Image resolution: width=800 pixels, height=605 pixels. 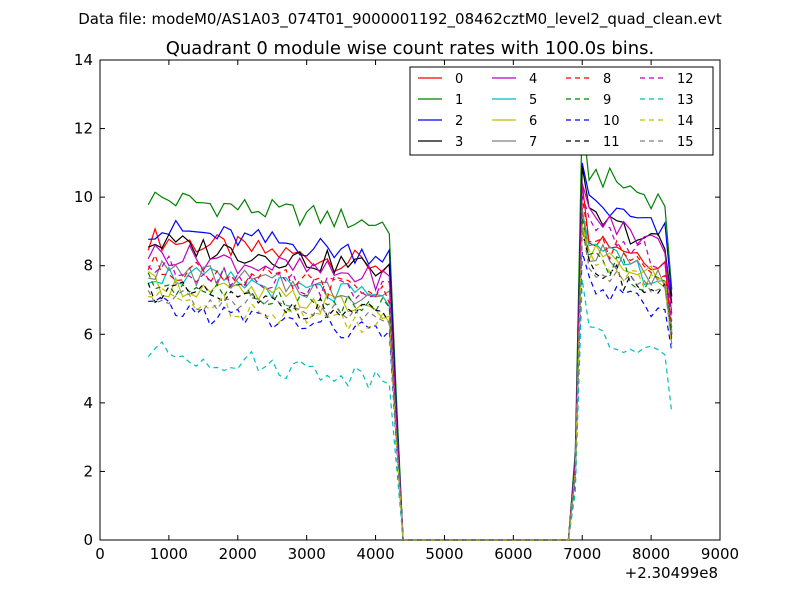 What do you see at coordinates (100, 554) in the screenshot?
I see `x-tick-label: 0` at bounding box center [100, 554].